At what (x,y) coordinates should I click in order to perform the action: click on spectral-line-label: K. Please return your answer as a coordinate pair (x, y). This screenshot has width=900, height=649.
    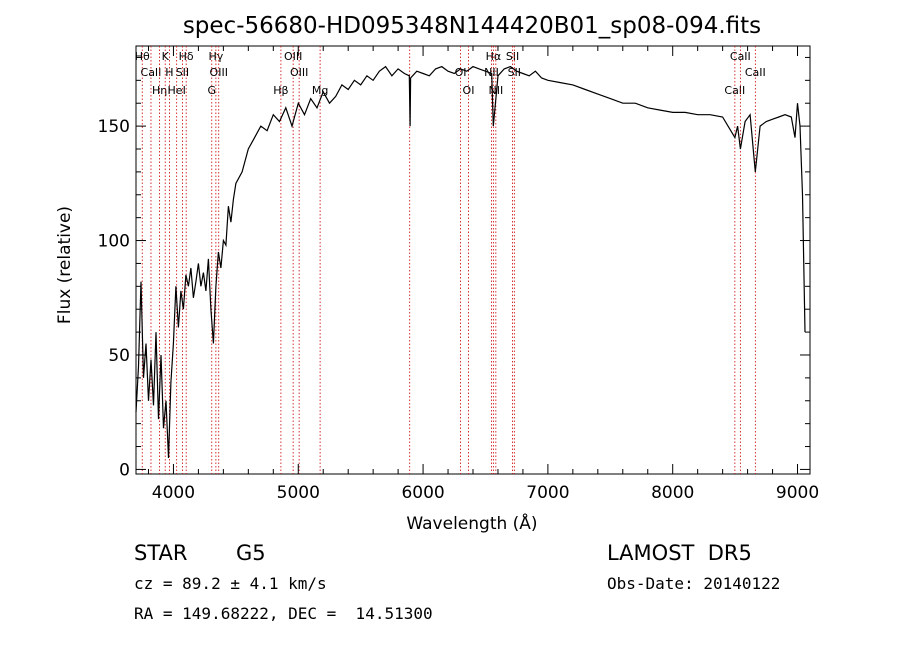
    Looking at the image, I should click on (166, 56).